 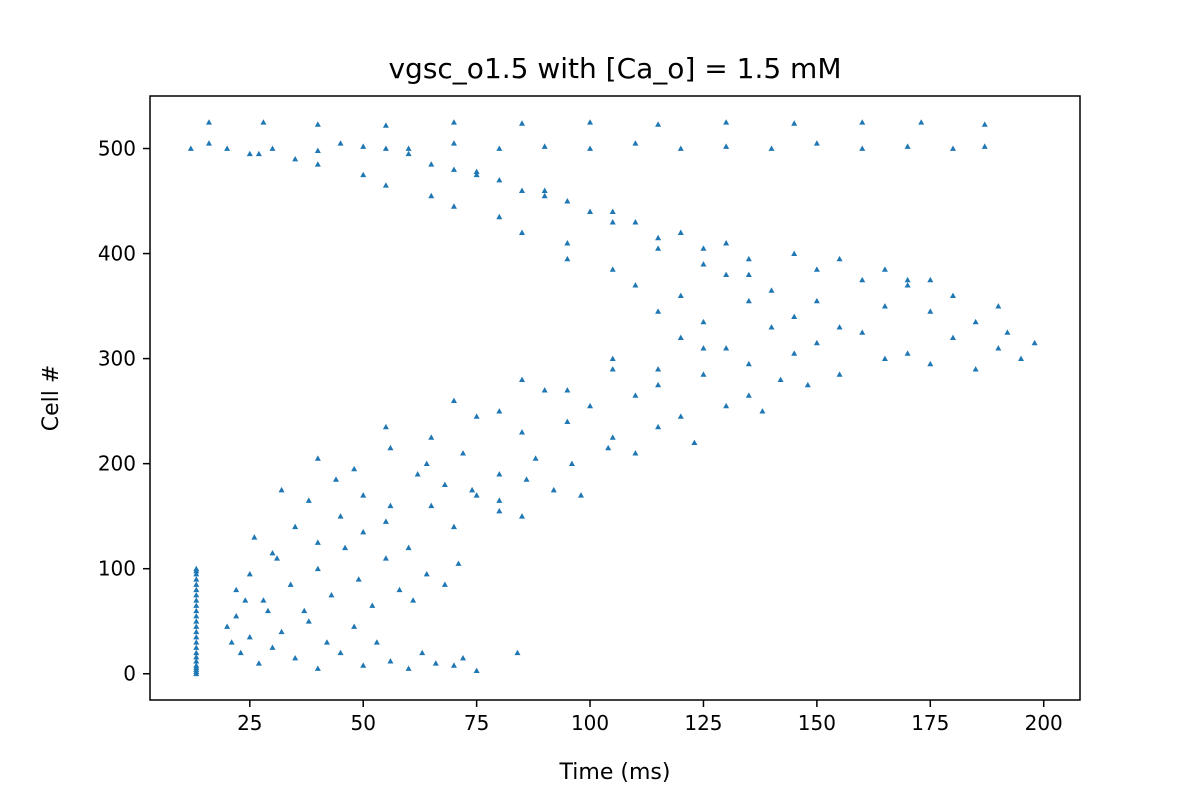 What do you see at coordinates (117, 569) in the screenshot?
I see `y-tick-label: 100` at bounding box center [117, 569].